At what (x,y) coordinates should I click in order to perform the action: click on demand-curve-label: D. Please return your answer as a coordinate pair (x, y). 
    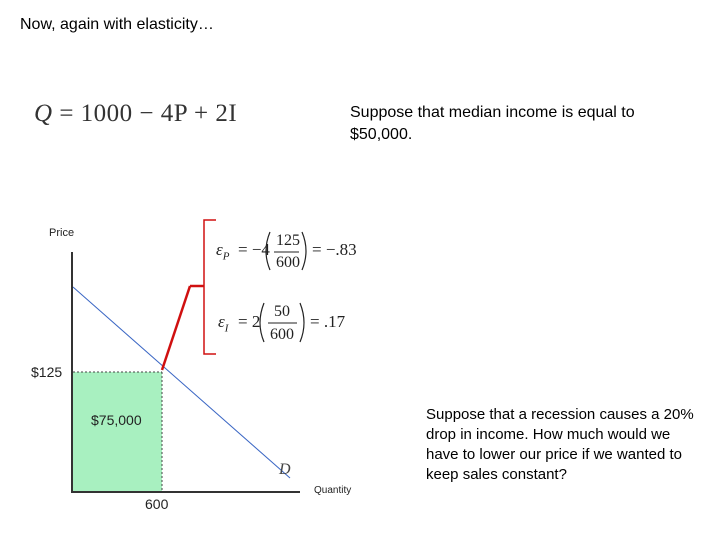
    Looking at the image, I should click on (285, 469).